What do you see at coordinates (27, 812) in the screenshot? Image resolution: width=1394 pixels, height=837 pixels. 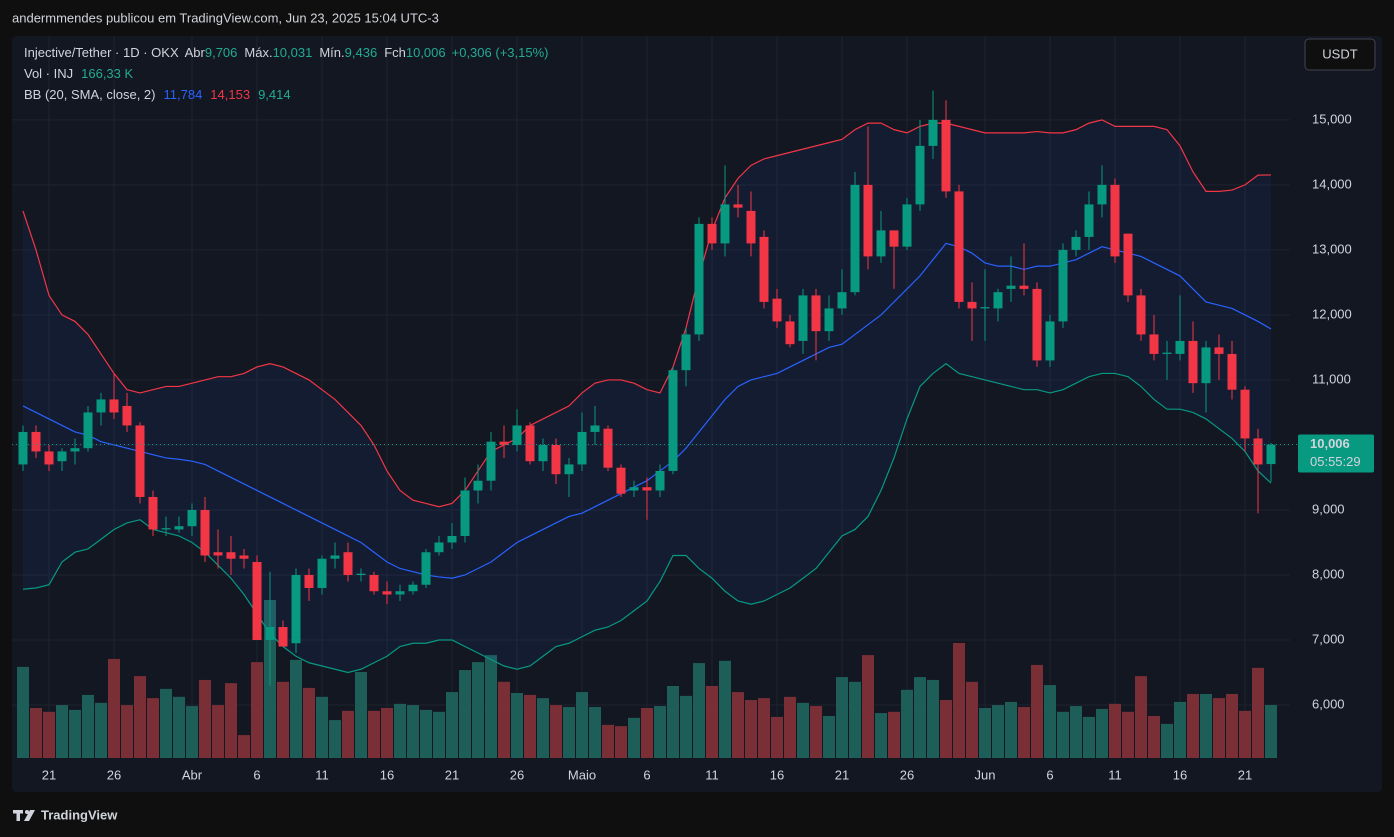 I see `logo-dot` at bounding box center [27, 812].